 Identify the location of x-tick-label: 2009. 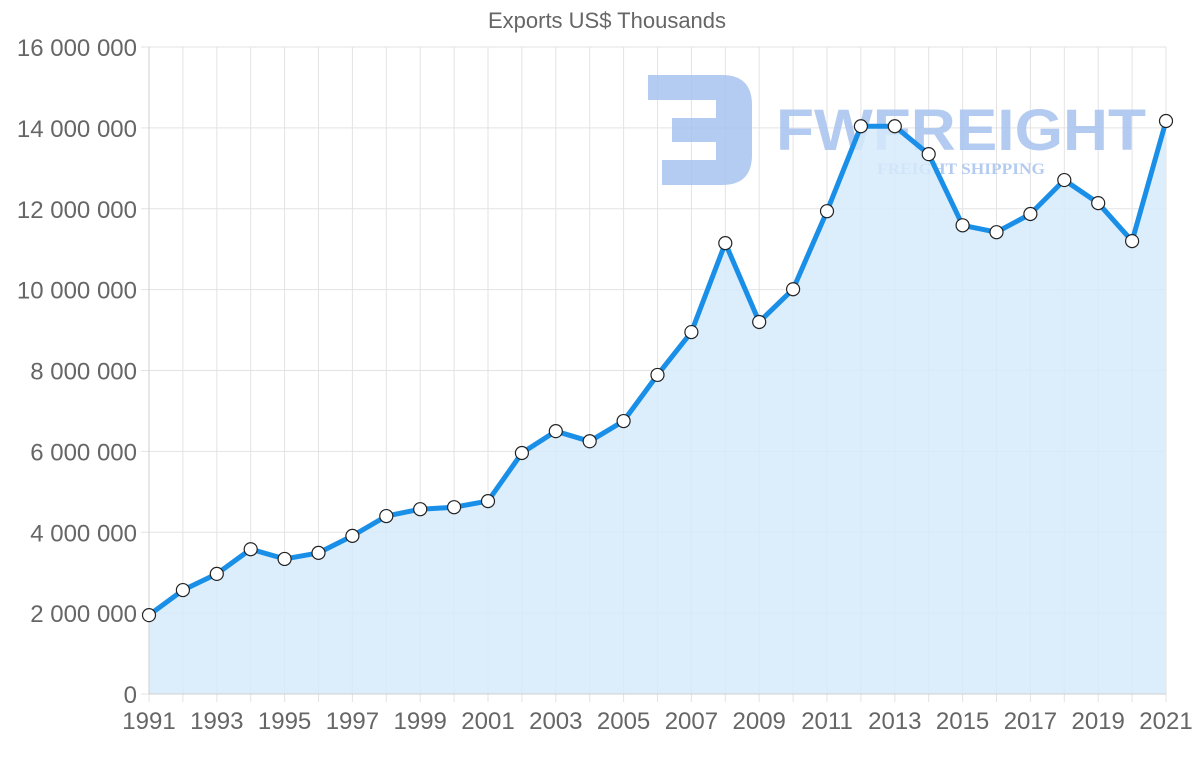
(759, 721).